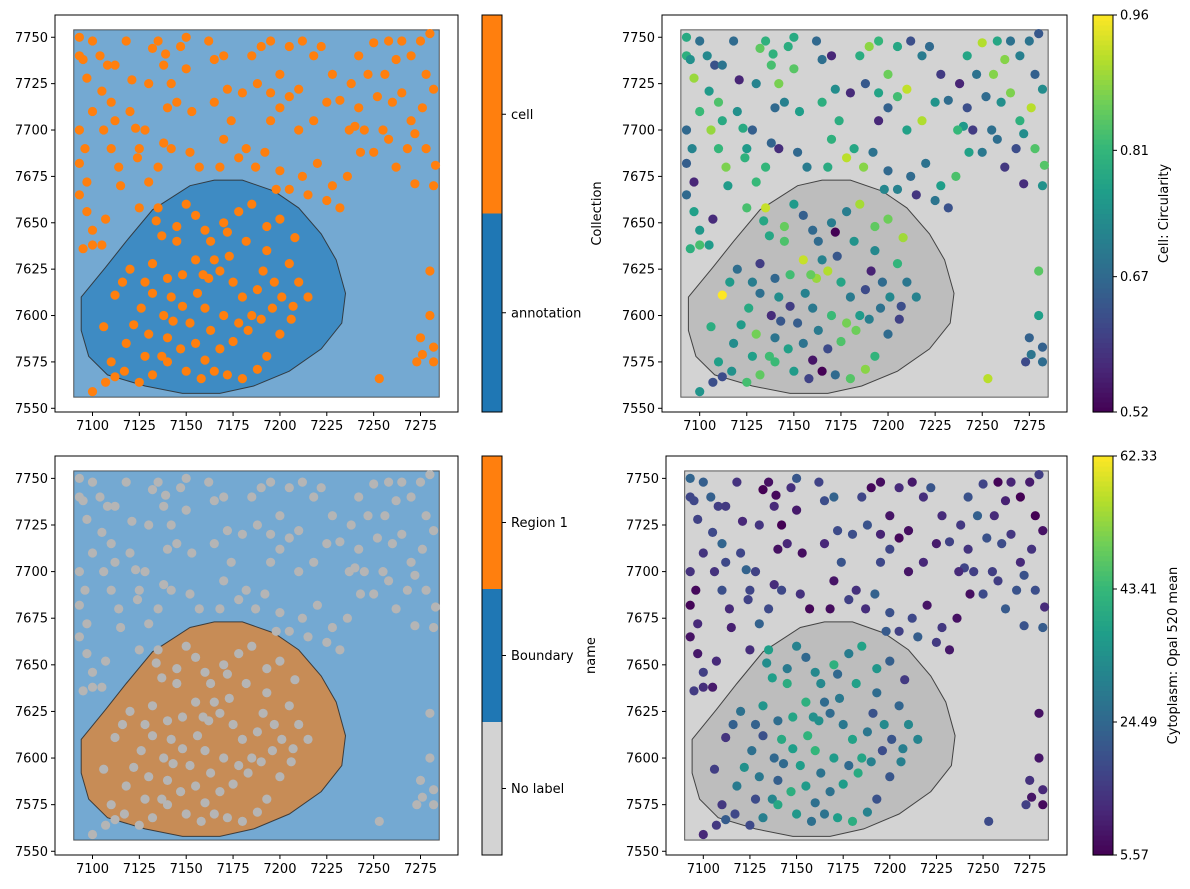 The width and height of the screenshot is (1190, 889). I want to click on colorbar-tick-label: 43.41, so click(1138, 590).